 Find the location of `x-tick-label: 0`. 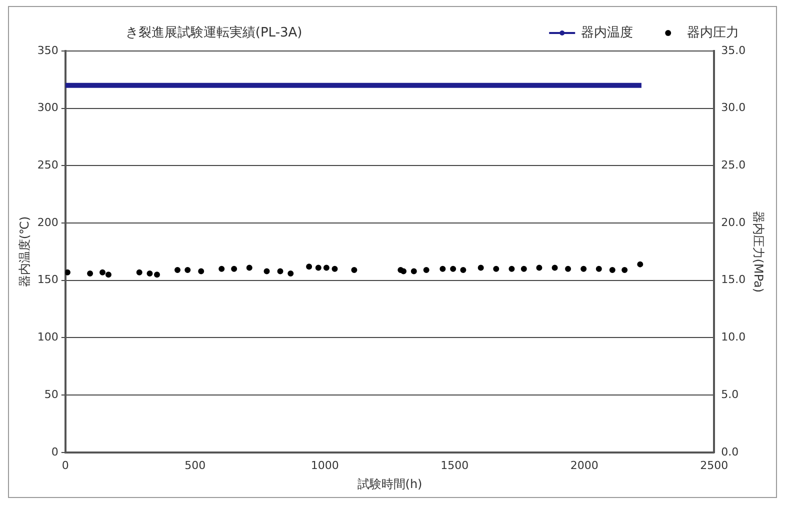

x-tick-label: 0 is located at coordinates (65, 465).